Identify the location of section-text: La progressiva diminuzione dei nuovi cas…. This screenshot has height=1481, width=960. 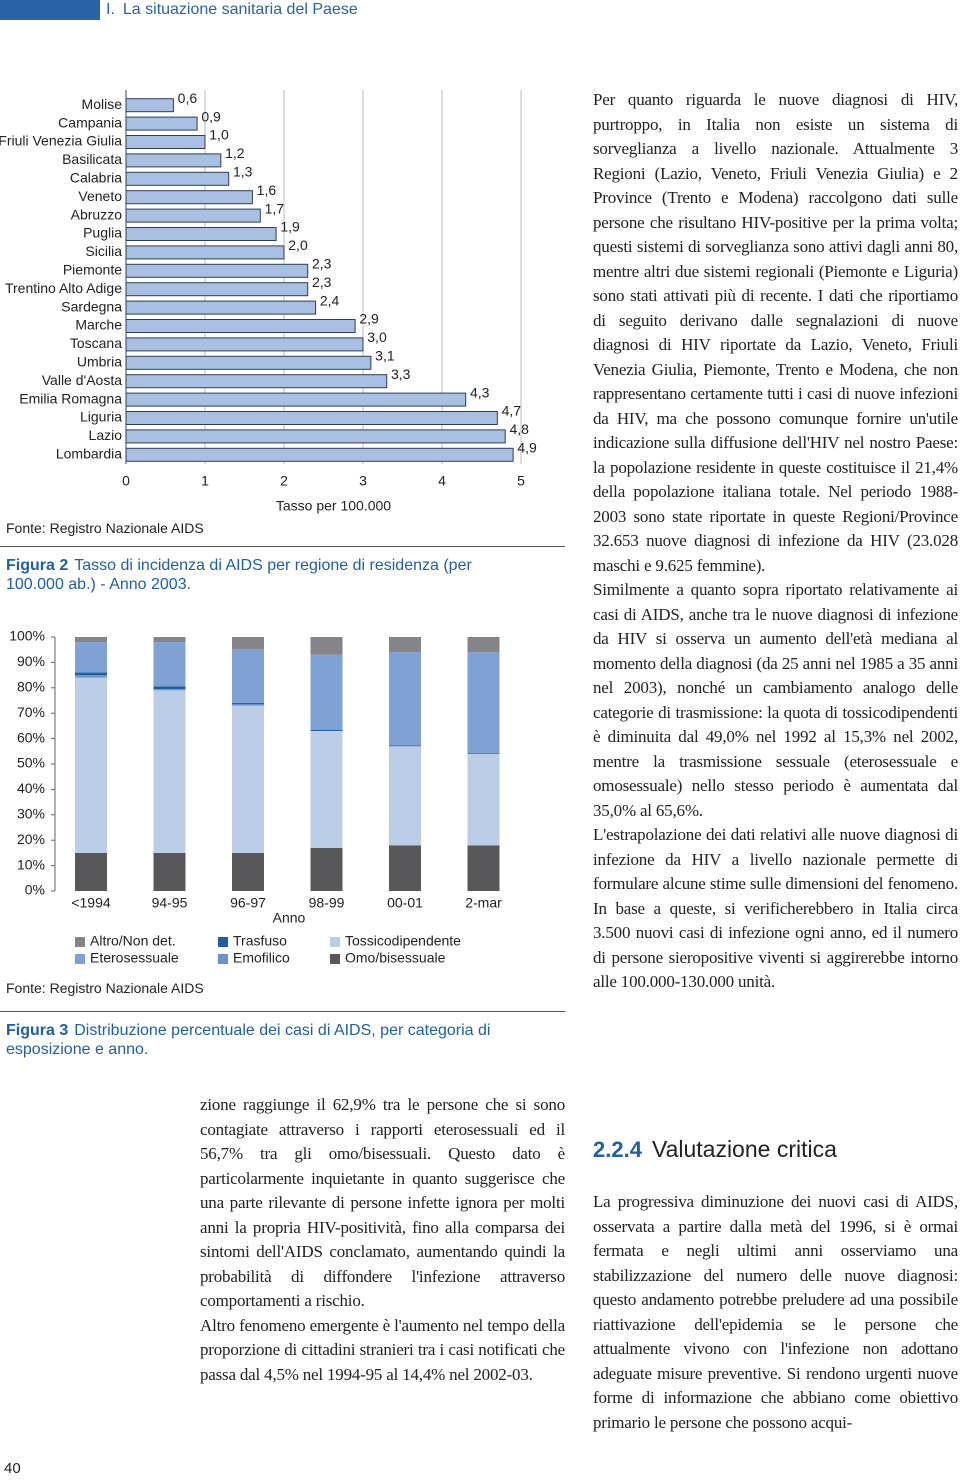
(775, 1312).